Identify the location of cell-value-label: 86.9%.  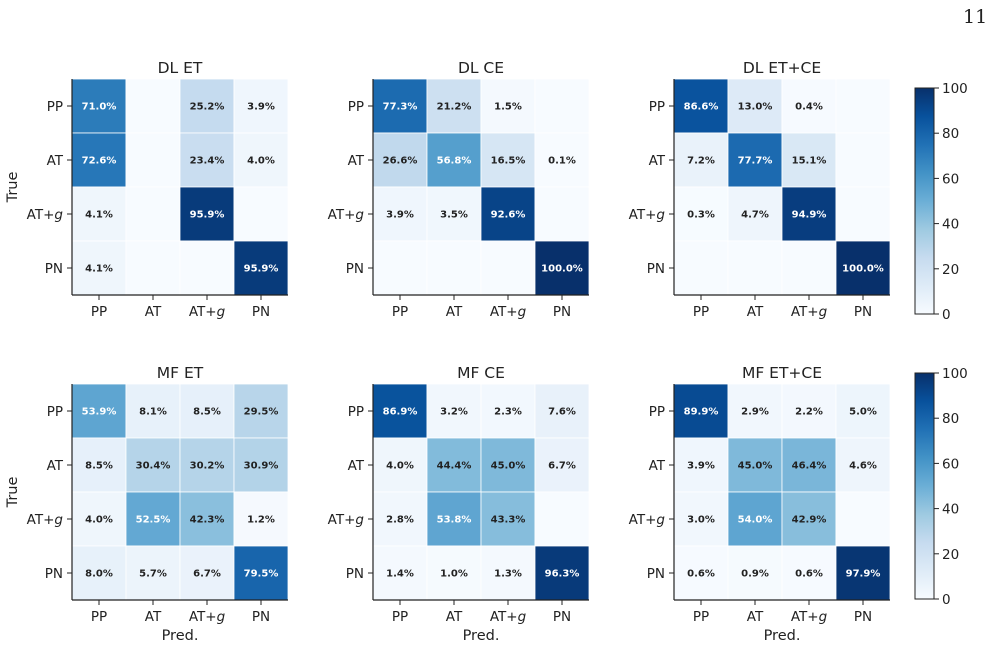
(400, 412).